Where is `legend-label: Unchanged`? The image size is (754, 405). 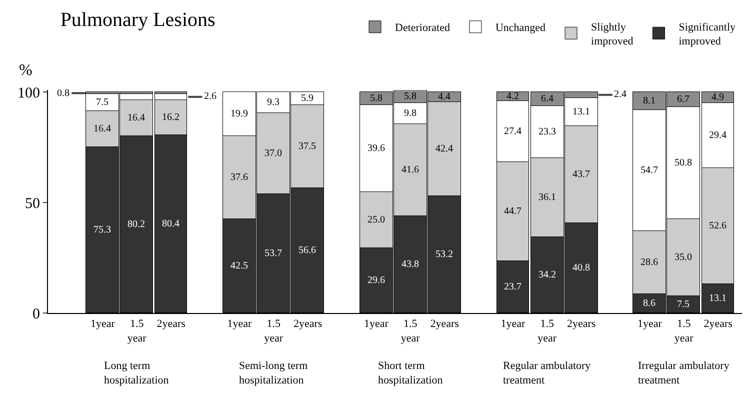
legend-label: Unchanged is located at coordinates (520, 28).